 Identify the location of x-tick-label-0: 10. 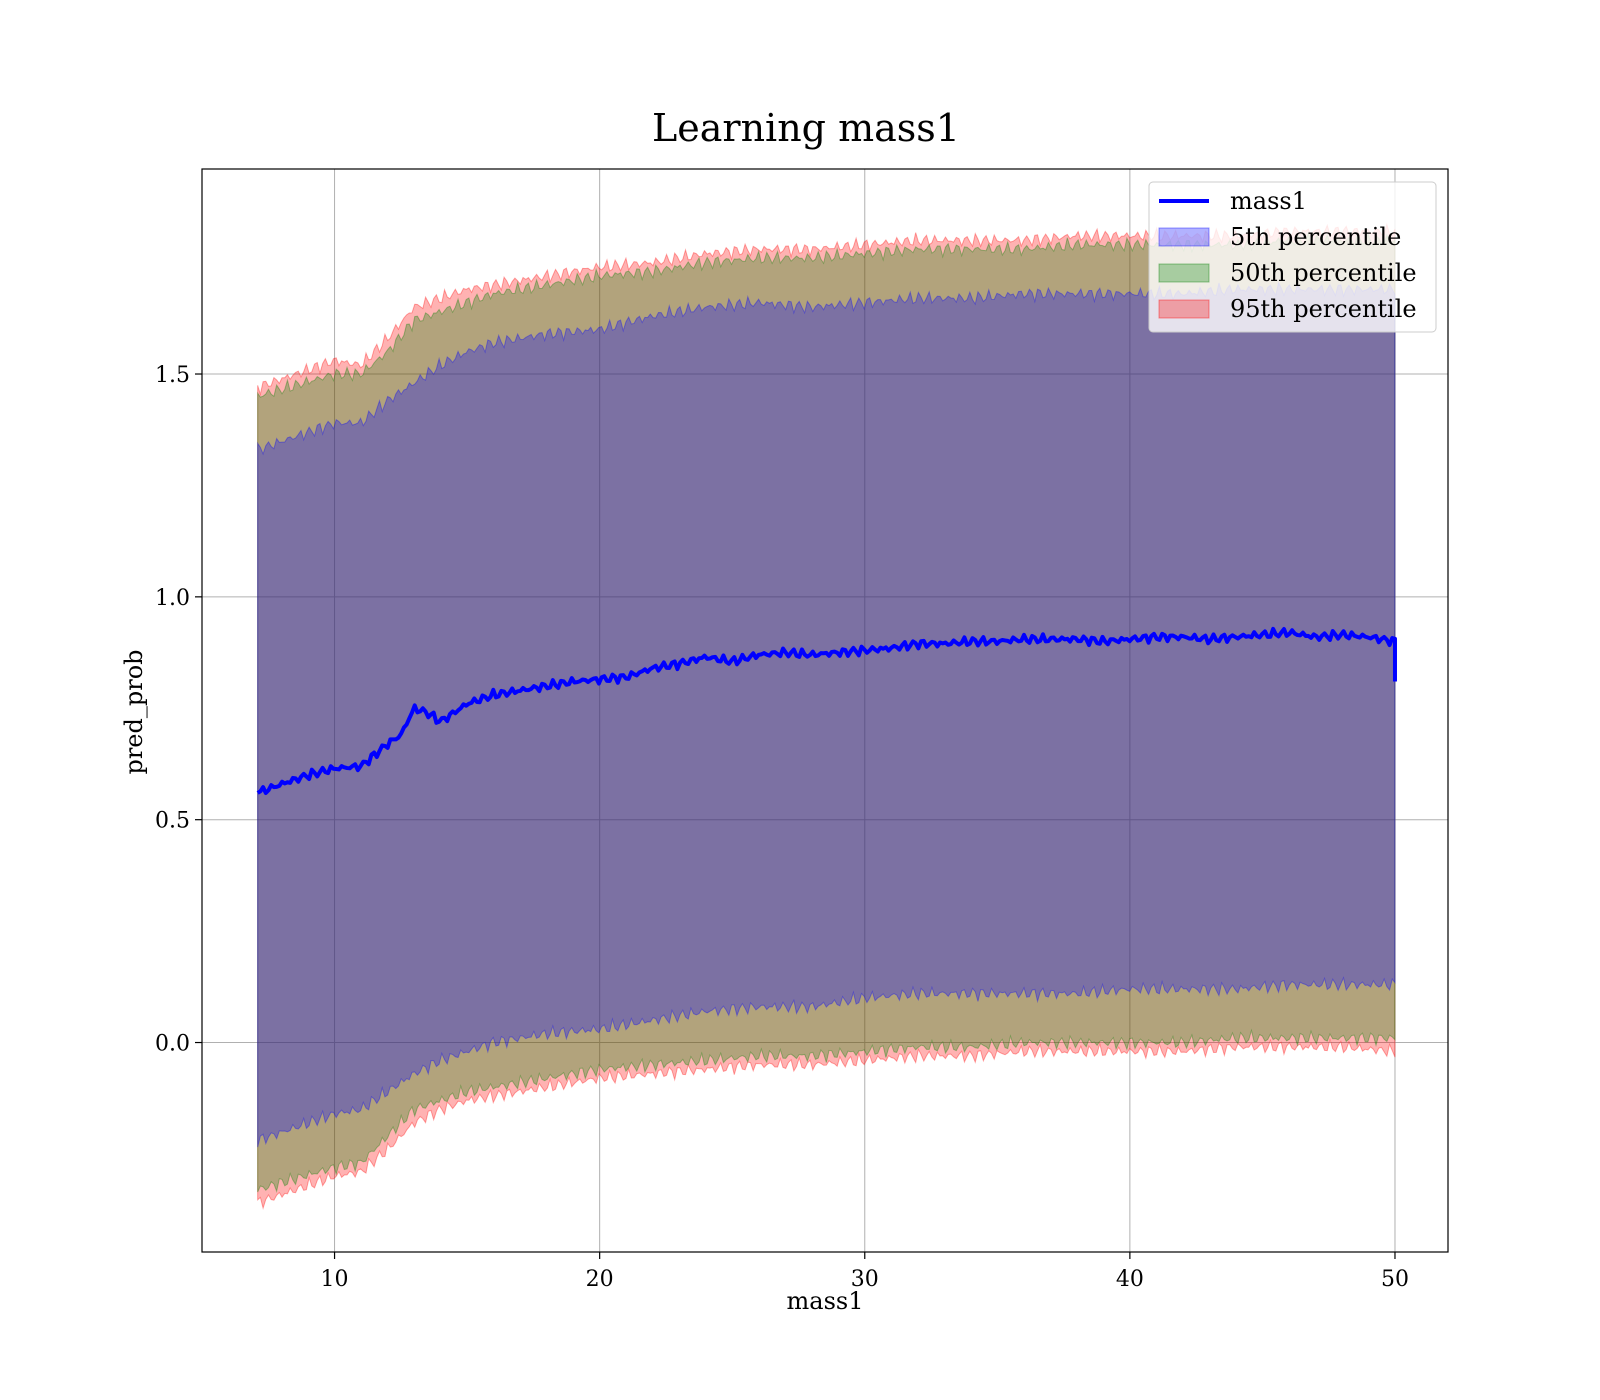
(335, 1279).